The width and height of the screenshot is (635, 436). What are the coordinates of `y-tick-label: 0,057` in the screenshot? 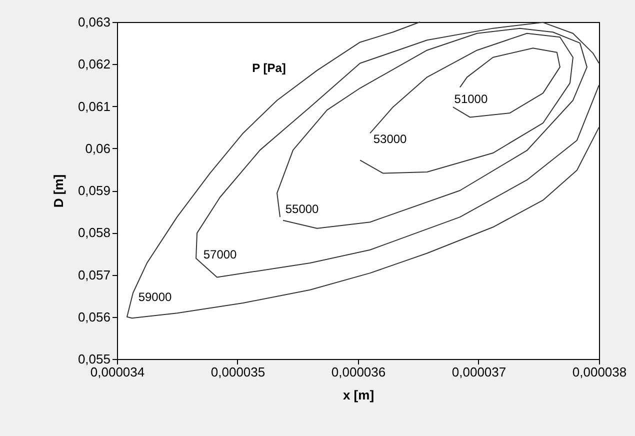 It's located at (94, 274).